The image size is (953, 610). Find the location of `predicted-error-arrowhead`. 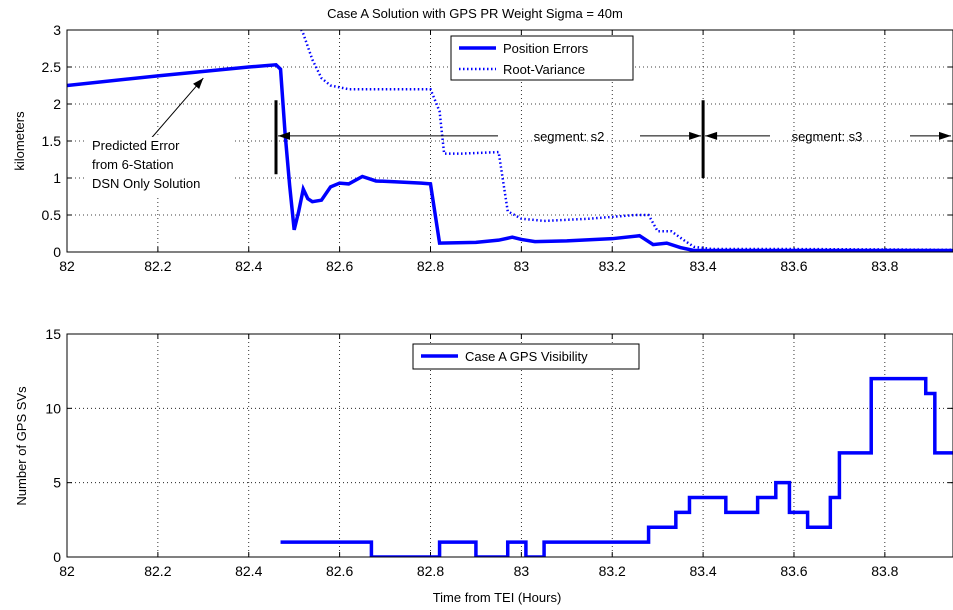

predicted-error-arrowhead is located at coordinates (198, 84).